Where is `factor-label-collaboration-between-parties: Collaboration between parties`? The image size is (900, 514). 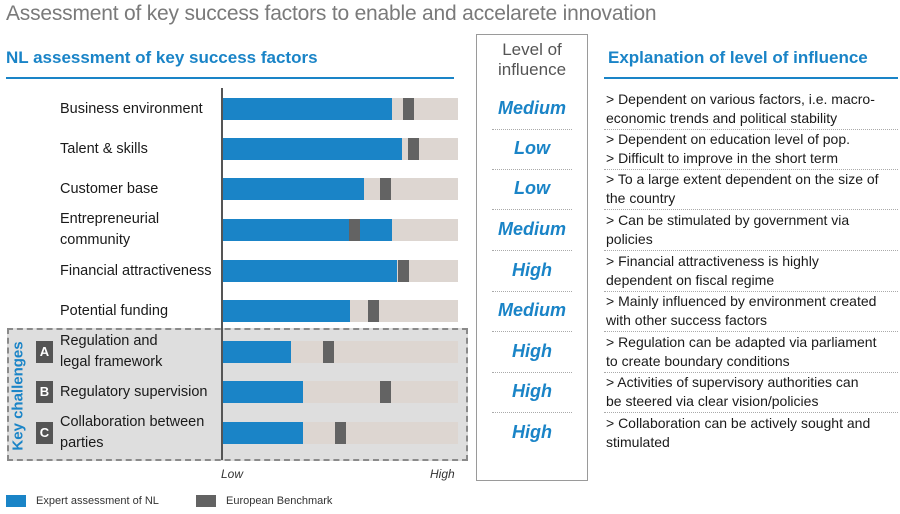 factor-label-collaboration-between-parties: Collaboration between parties is located at coordinates (132, 433).